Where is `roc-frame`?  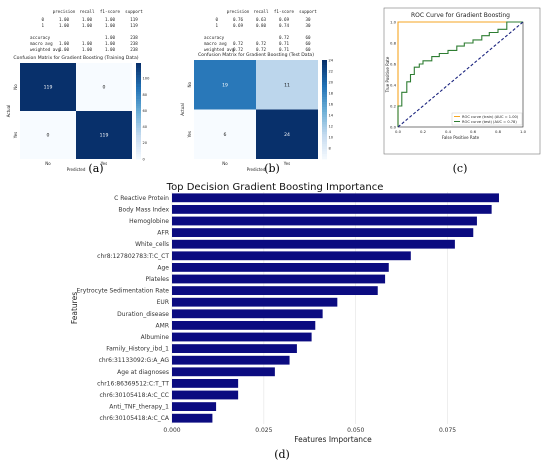
roc-frame is located at coordinates (462, 81).